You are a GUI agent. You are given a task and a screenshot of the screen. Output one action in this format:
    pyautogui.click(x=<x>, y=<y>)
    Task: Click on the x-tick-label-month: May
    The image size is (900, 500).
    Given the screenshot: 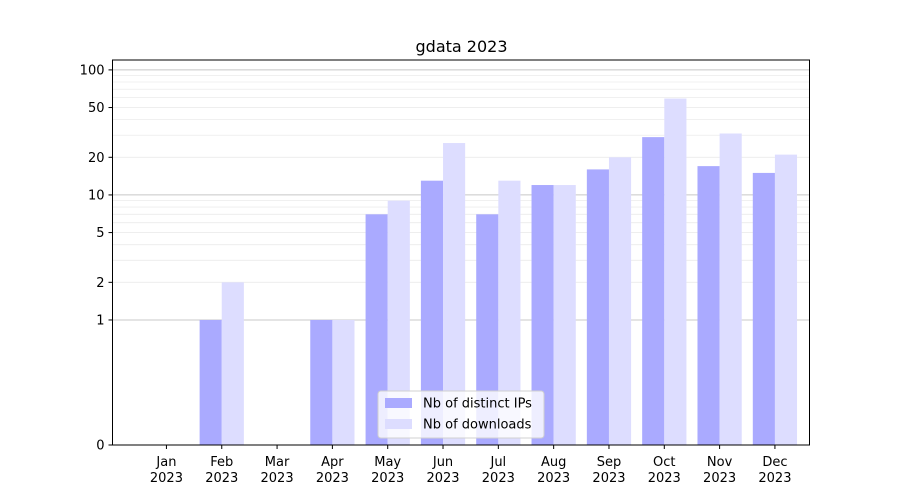 What is the action you would take?
    pyautogui.click(x=387, y=462)
    